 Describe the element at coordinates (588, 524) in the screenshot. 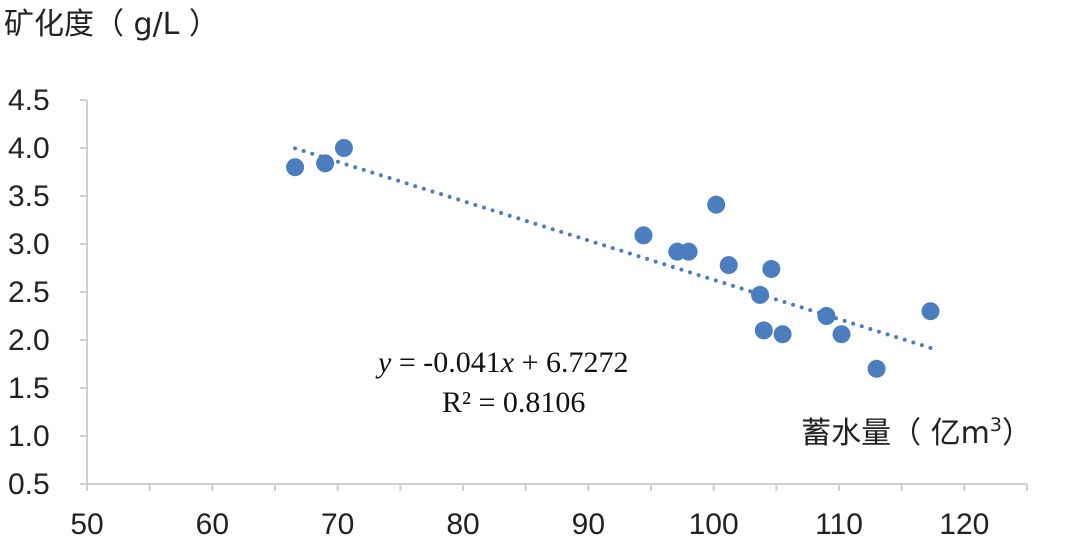

I see `x-tick-label: 90` at that location.